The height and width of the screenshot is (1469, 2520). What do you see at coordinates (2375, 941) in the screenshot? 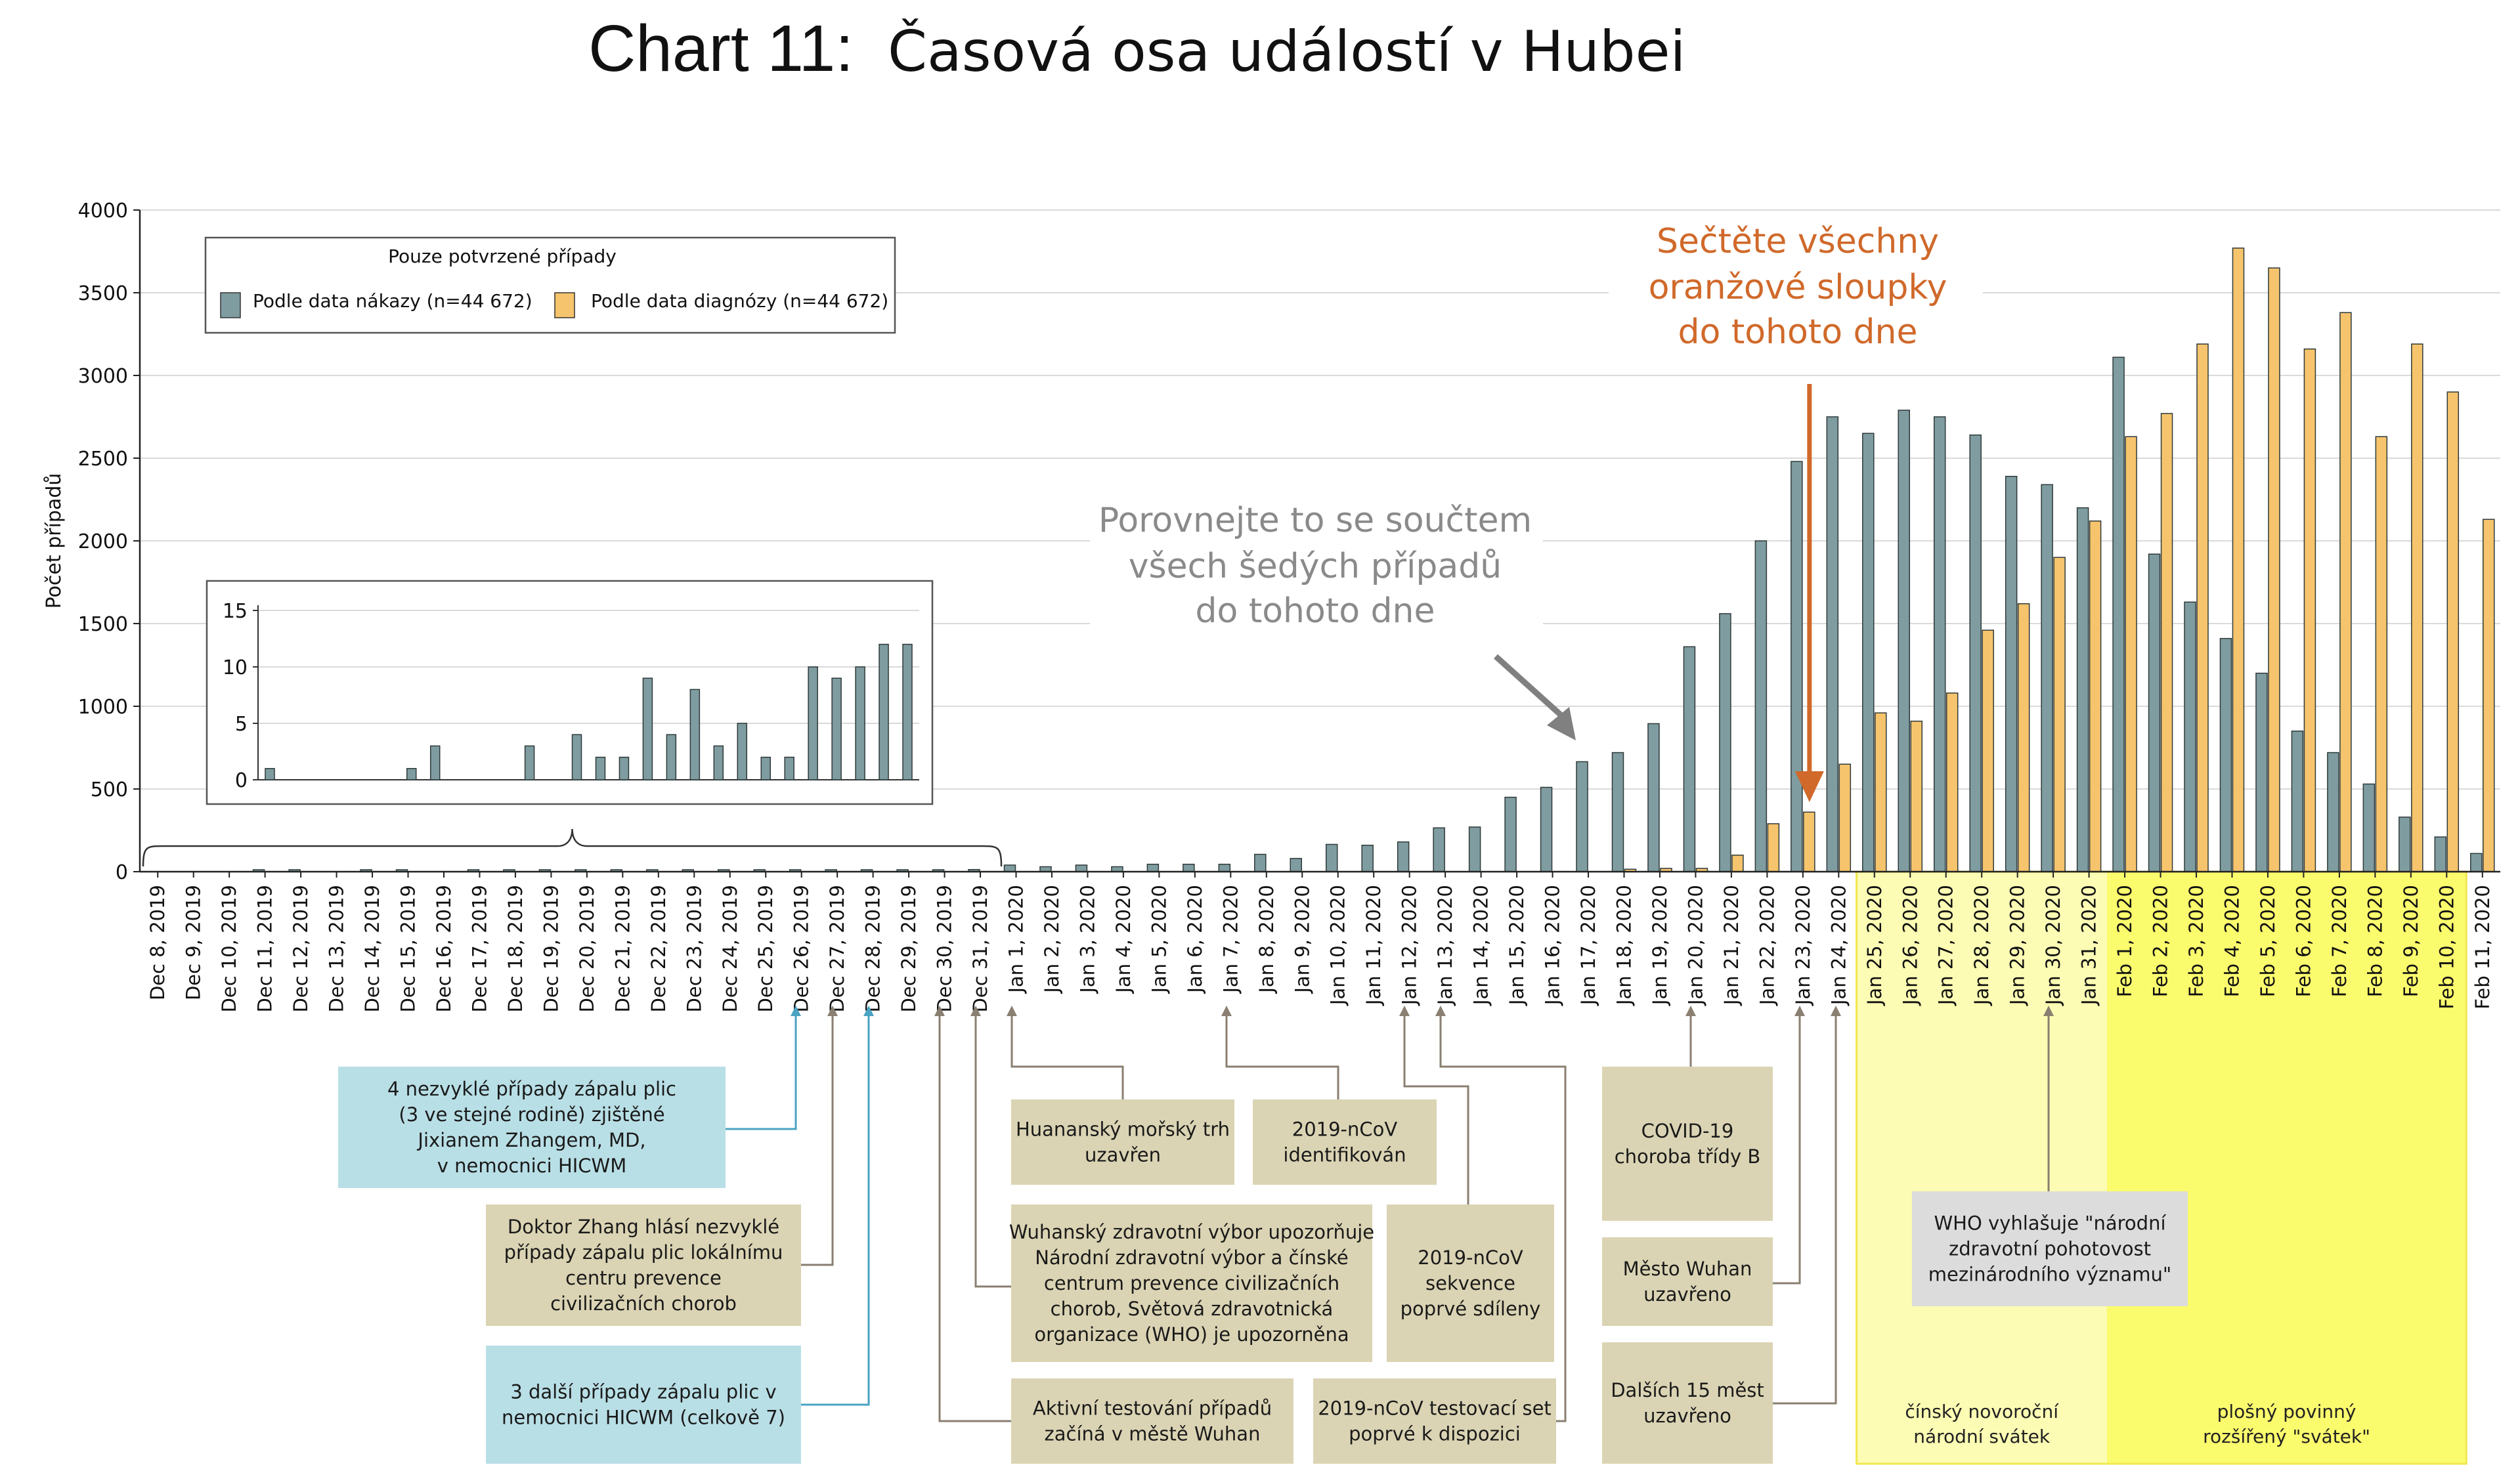
I see `x-tick-label: Feb 8, 2020` at bounding box center [2375, 941].